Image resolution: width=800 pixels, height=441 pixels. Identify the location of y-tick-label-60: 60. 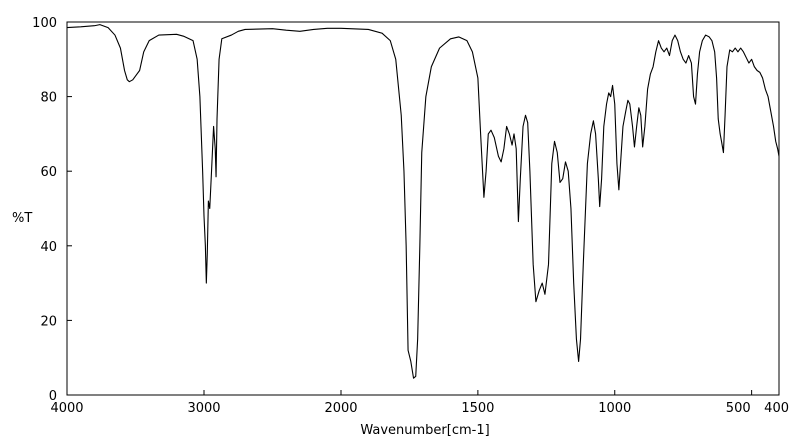
(48, 172).